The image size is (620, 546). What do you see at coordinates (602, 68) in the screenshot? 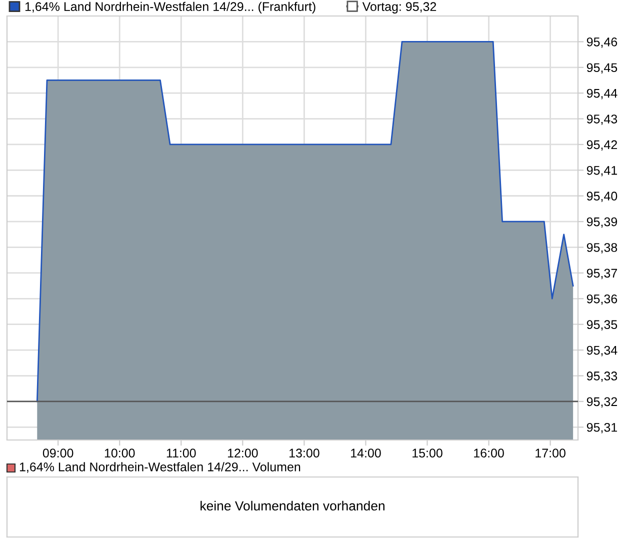
I see `y-tick-label: 95,45` at bounding box center [602, 68].